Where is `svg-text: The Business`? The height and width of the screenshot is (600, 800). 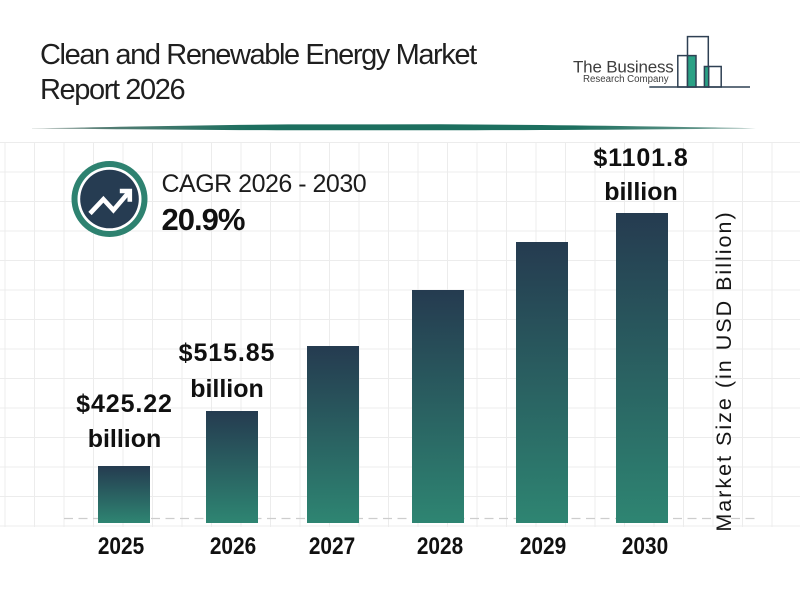 svg-text: The Business is located at coordinates (623, 66).